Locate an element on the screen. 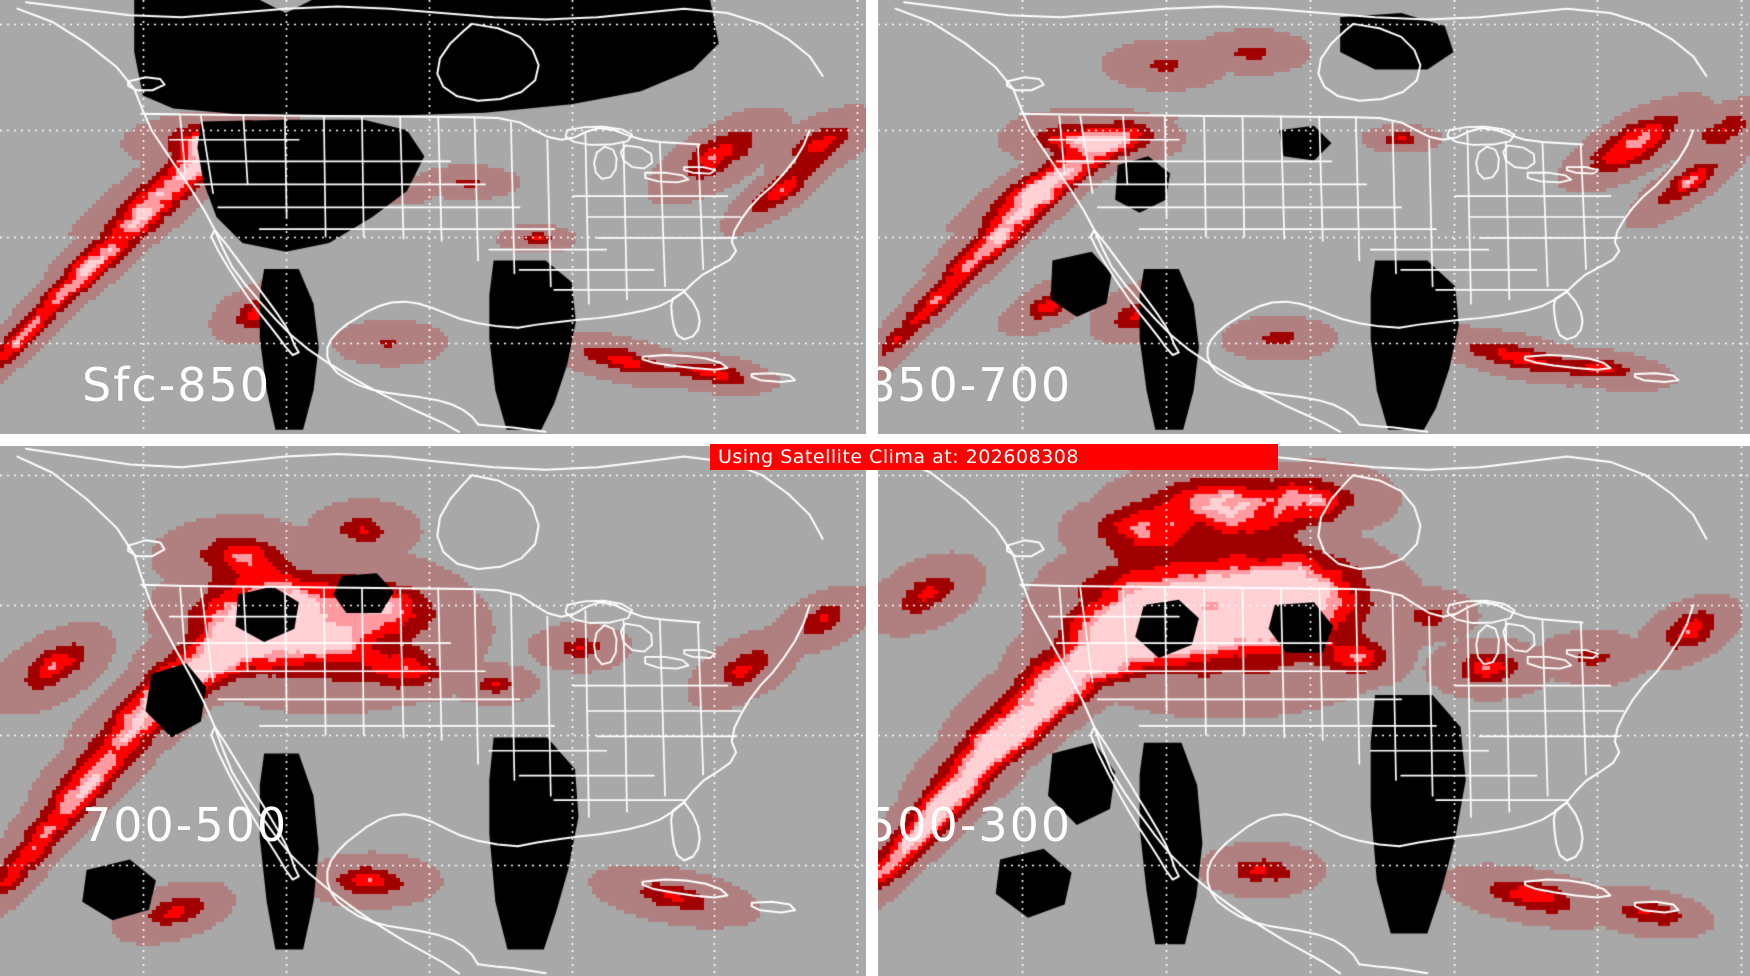 Image resolution: width=1750 pixels, height=976 pixels. status-banner: Using Satellite Clima at: 202608308 is located at coordinates (994, 457).